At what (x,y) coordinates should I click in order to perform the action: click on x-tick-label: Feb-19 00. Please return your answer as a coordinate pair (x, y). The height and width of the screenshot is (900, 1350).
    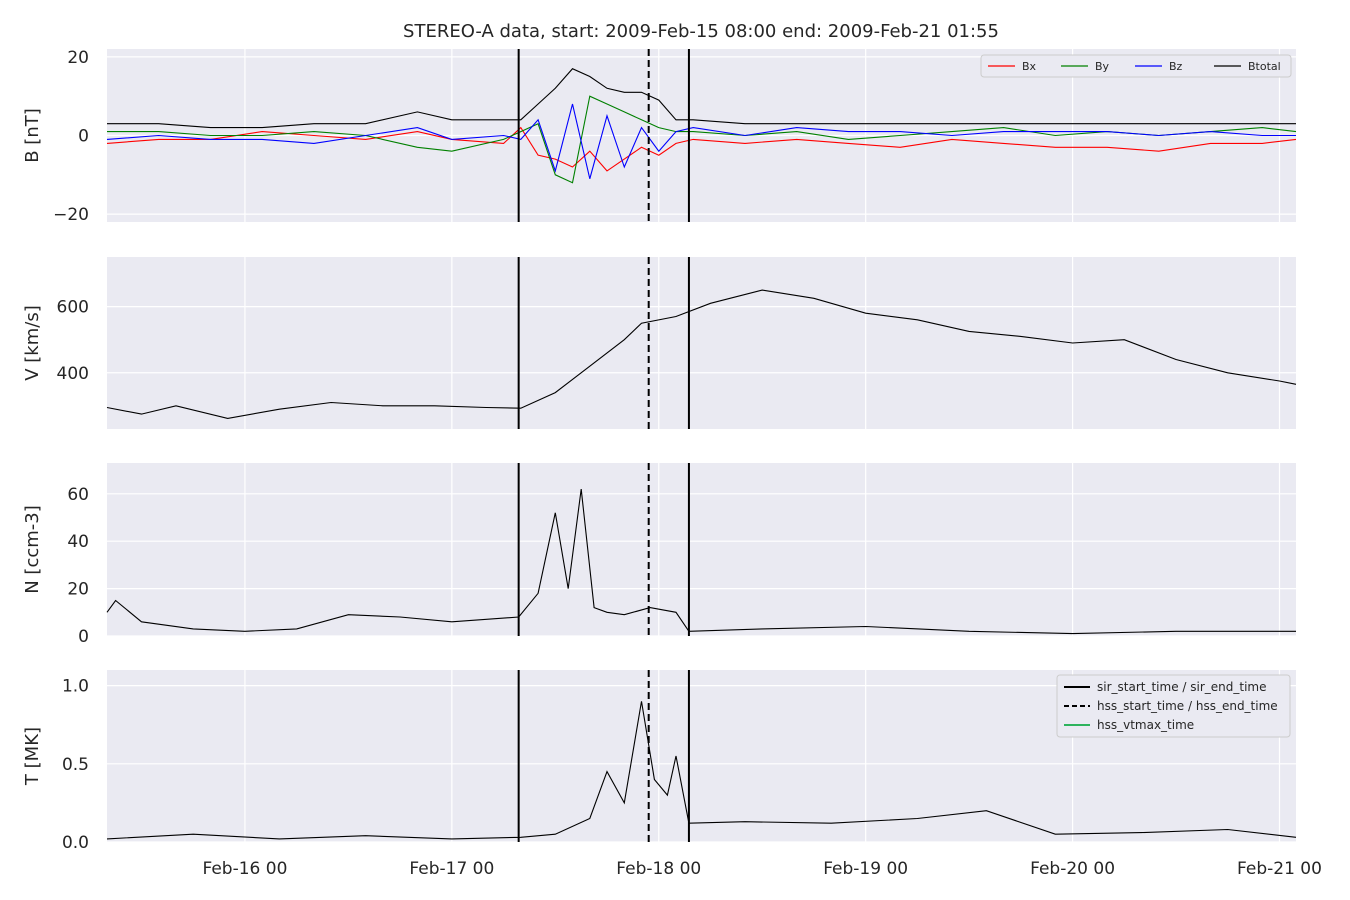
    Looking at the image, I should click on (865, 869).